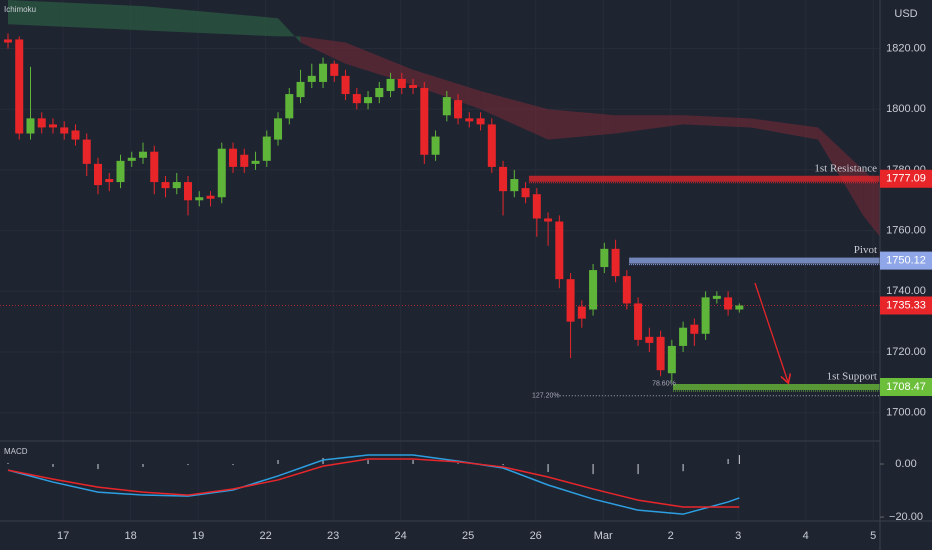  I want to click on level-name: 1st Support, so click(852, 377).